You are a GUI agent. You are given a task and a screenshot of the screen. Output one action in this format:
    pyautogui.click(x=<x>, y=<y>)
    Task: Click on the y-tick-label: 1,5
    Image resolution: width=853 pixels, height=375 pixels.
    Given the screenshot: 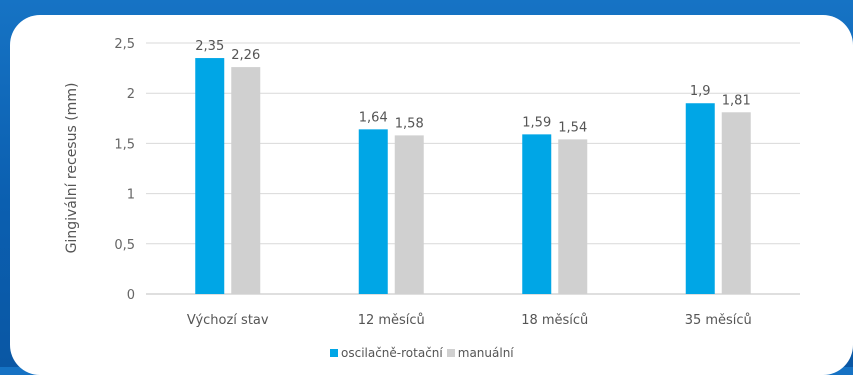 What is the action you would take?
    pyautogui.click(x=124, y=144)
    